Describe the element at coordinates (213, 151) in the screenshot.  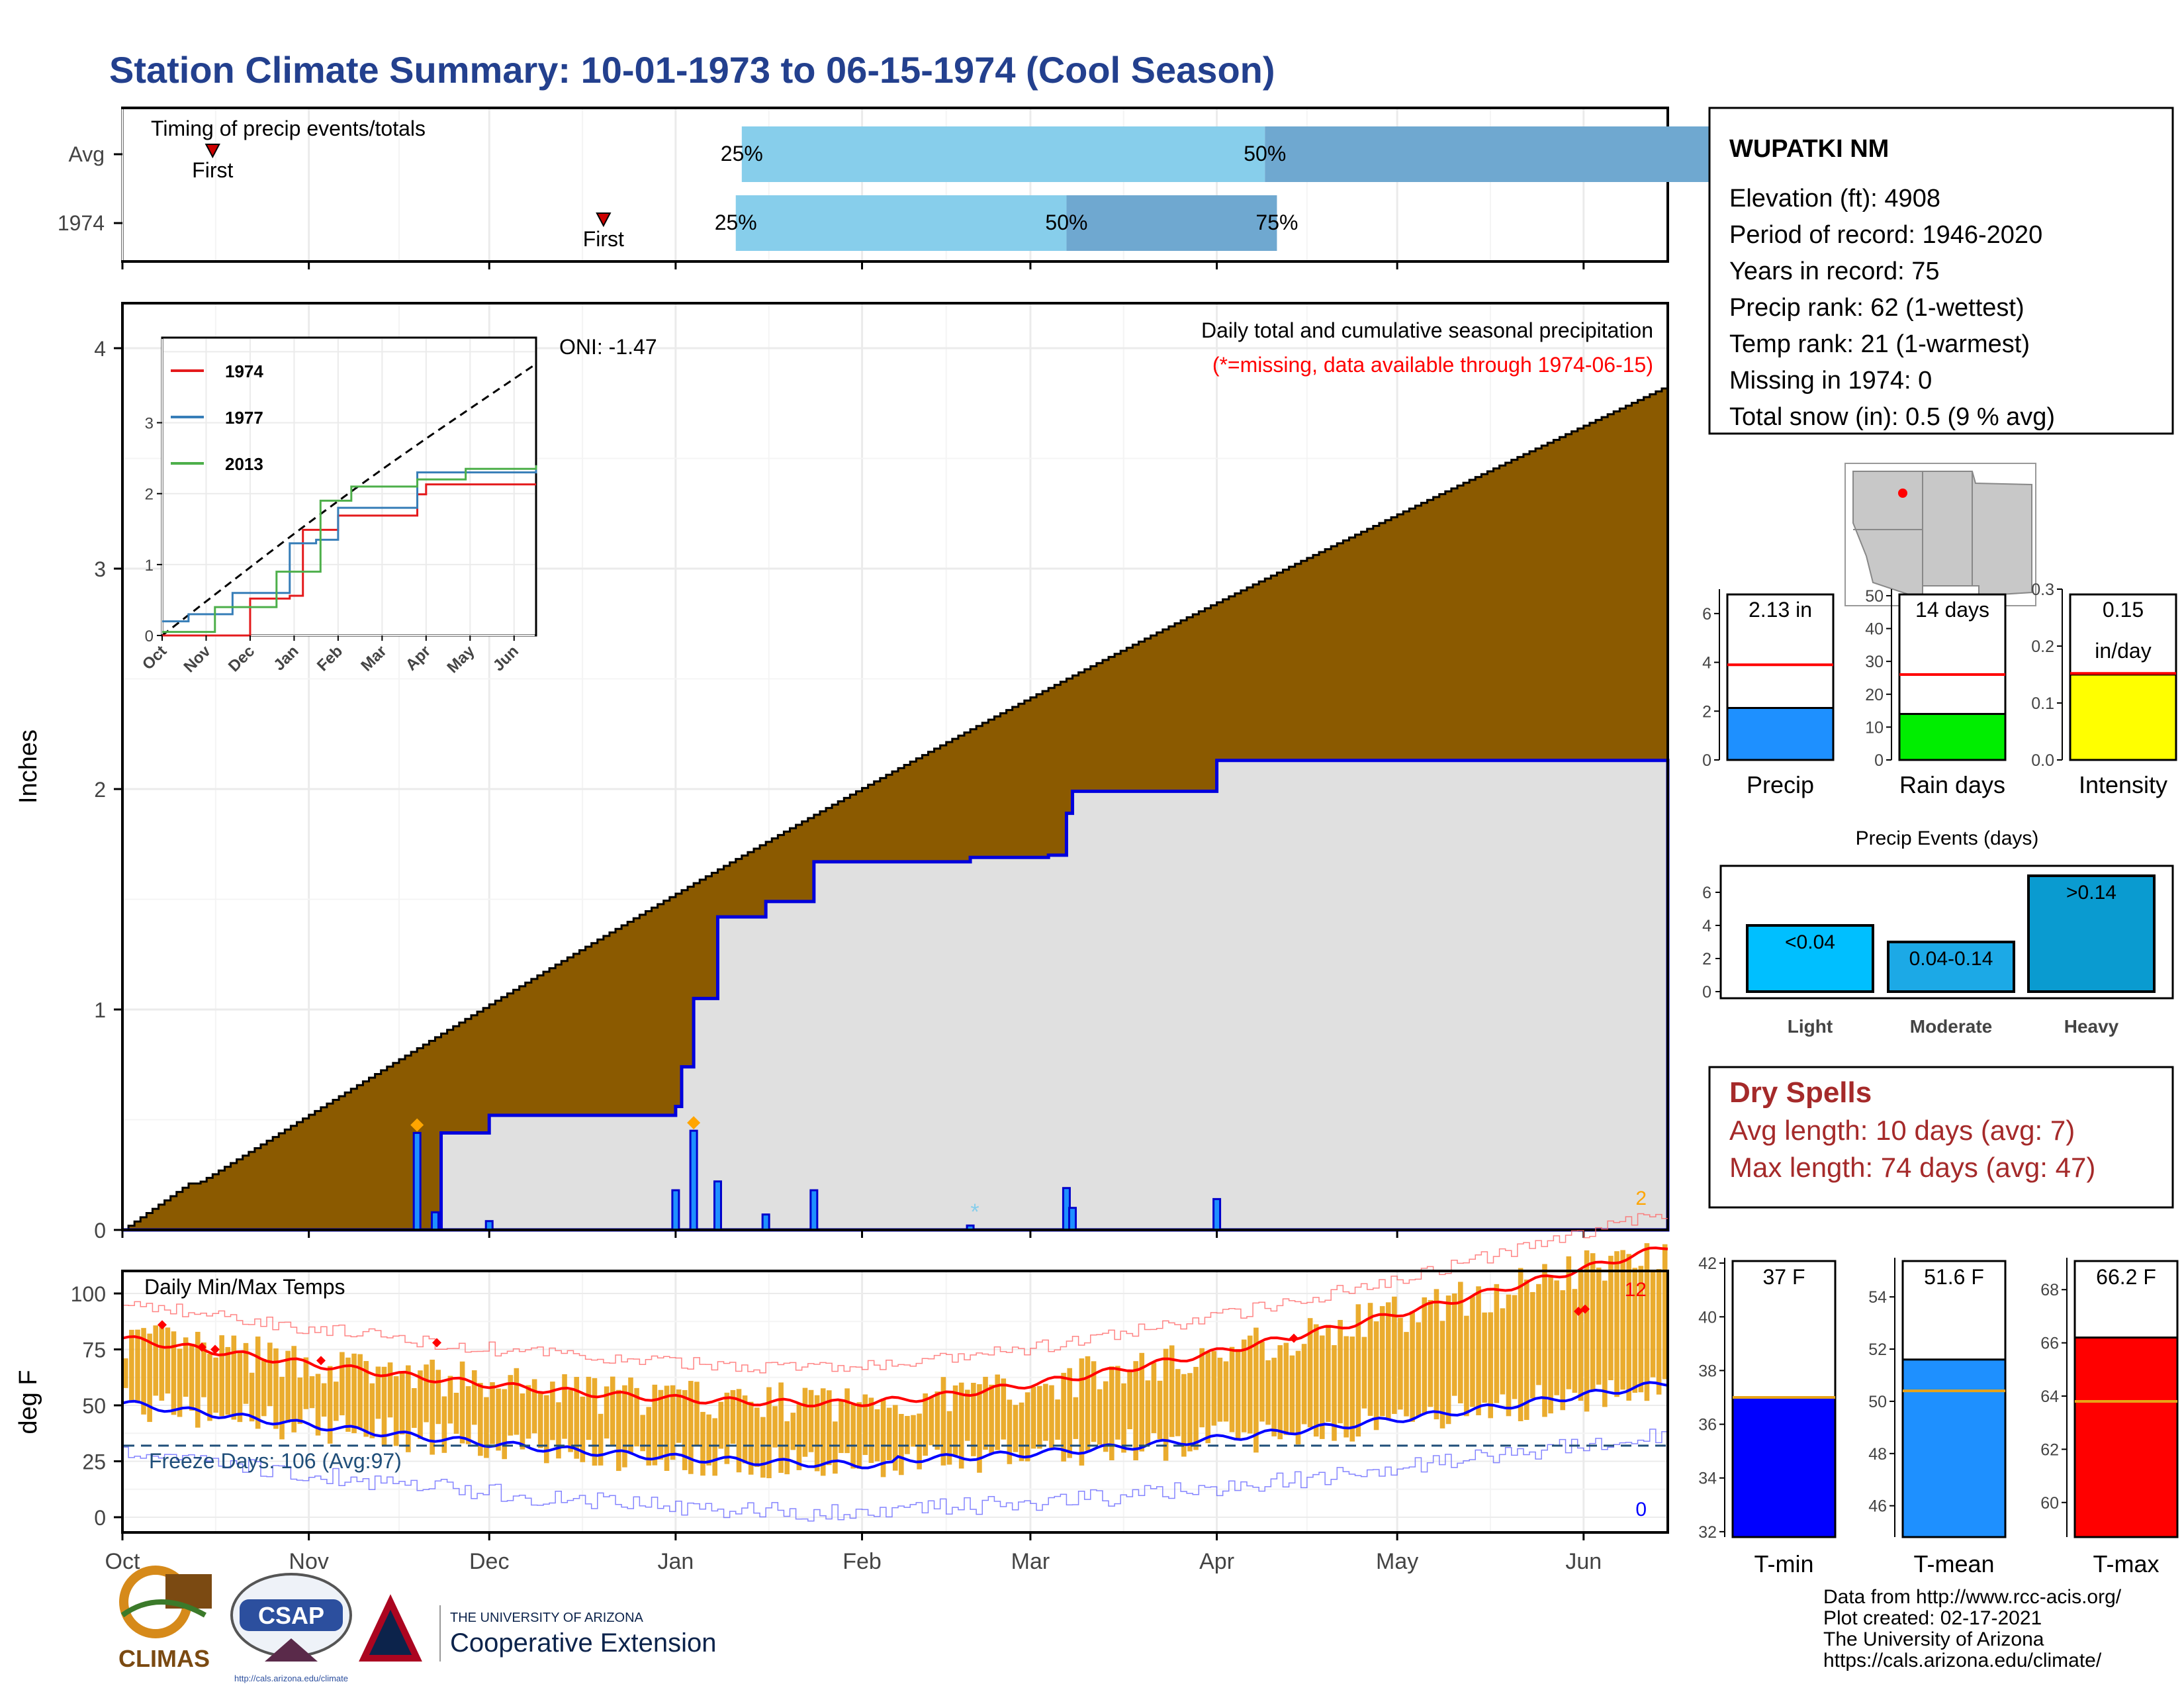
I see `first-event-marker` at that location.